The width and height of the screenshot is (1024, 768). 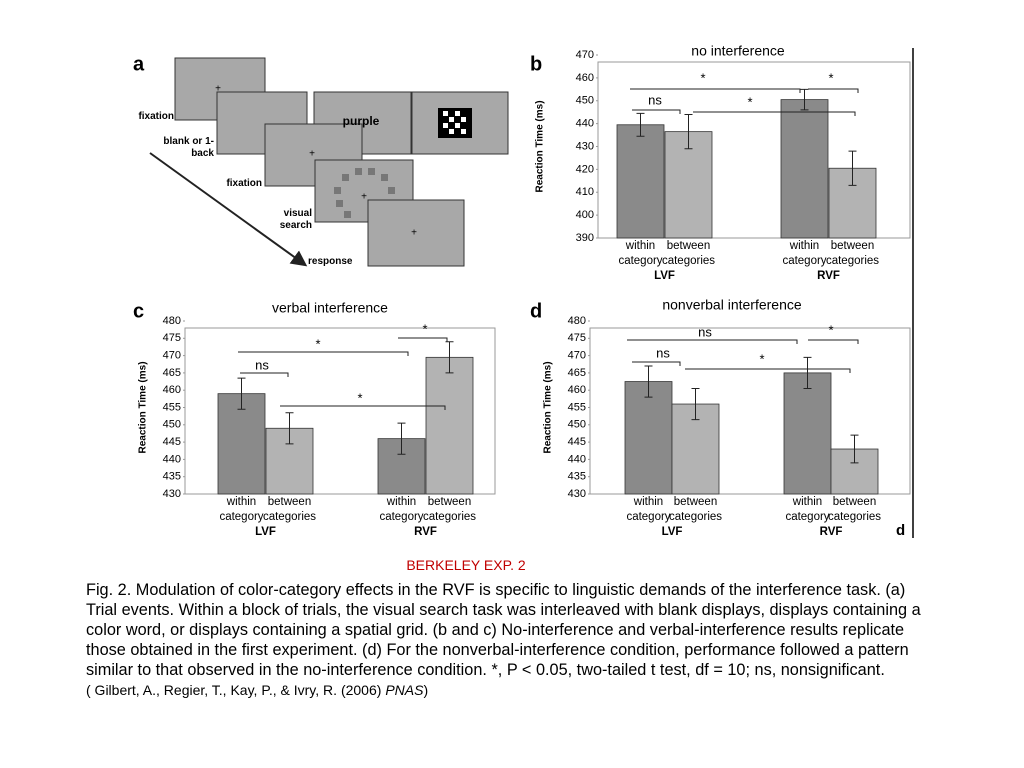 What do you see at coordinates (426, 690) in the screenshot?
I see `citation-end: )` at bounding box center [426, 690].